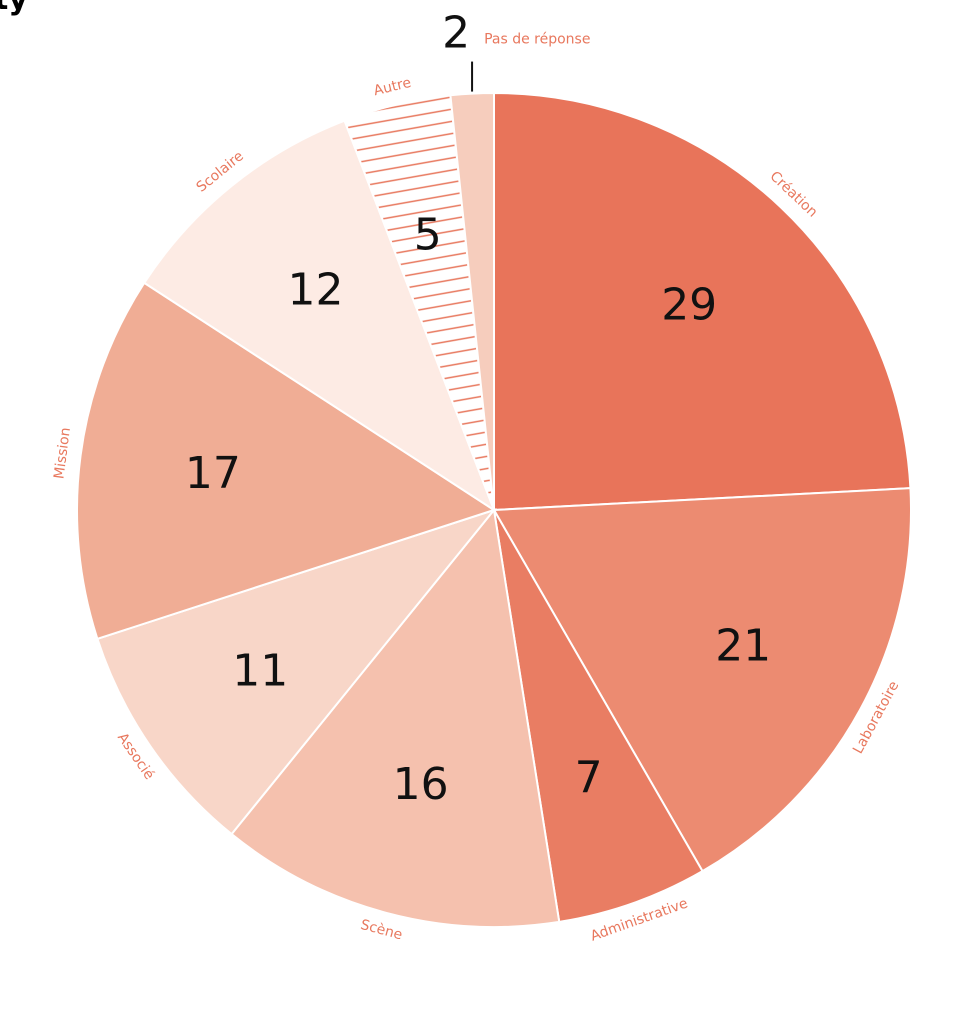 The image size is (957, 1016). I want to click on category-label-pas-de-reponse: Pas de réponse, so click(537, 40).